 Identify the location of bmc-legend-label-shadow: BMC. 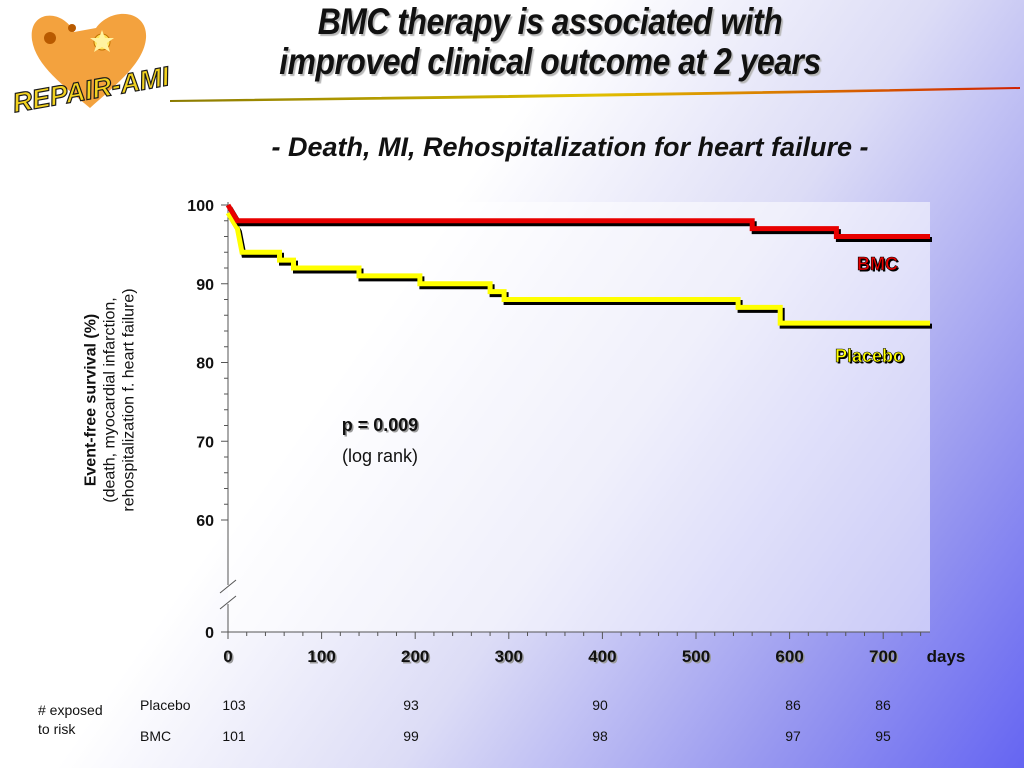
(879, 266).